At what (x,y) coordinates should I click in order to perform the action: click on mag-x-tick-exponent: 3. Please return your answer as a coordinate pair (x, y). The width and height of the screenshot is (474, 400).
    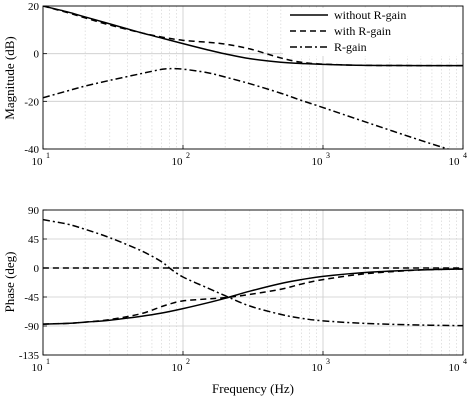
    Looking at the image, I should click on (328, 155).